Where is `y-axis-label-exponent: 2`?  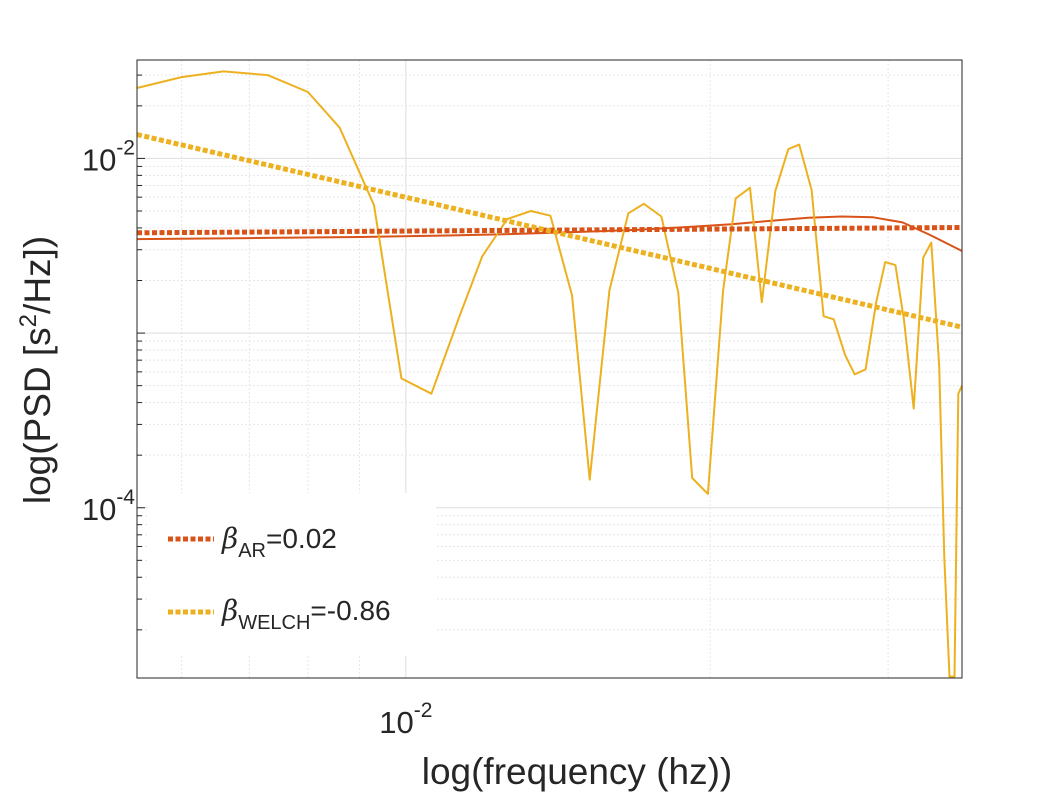 y-axis-label-exponent: 2 is located at coordinates (28, 320).